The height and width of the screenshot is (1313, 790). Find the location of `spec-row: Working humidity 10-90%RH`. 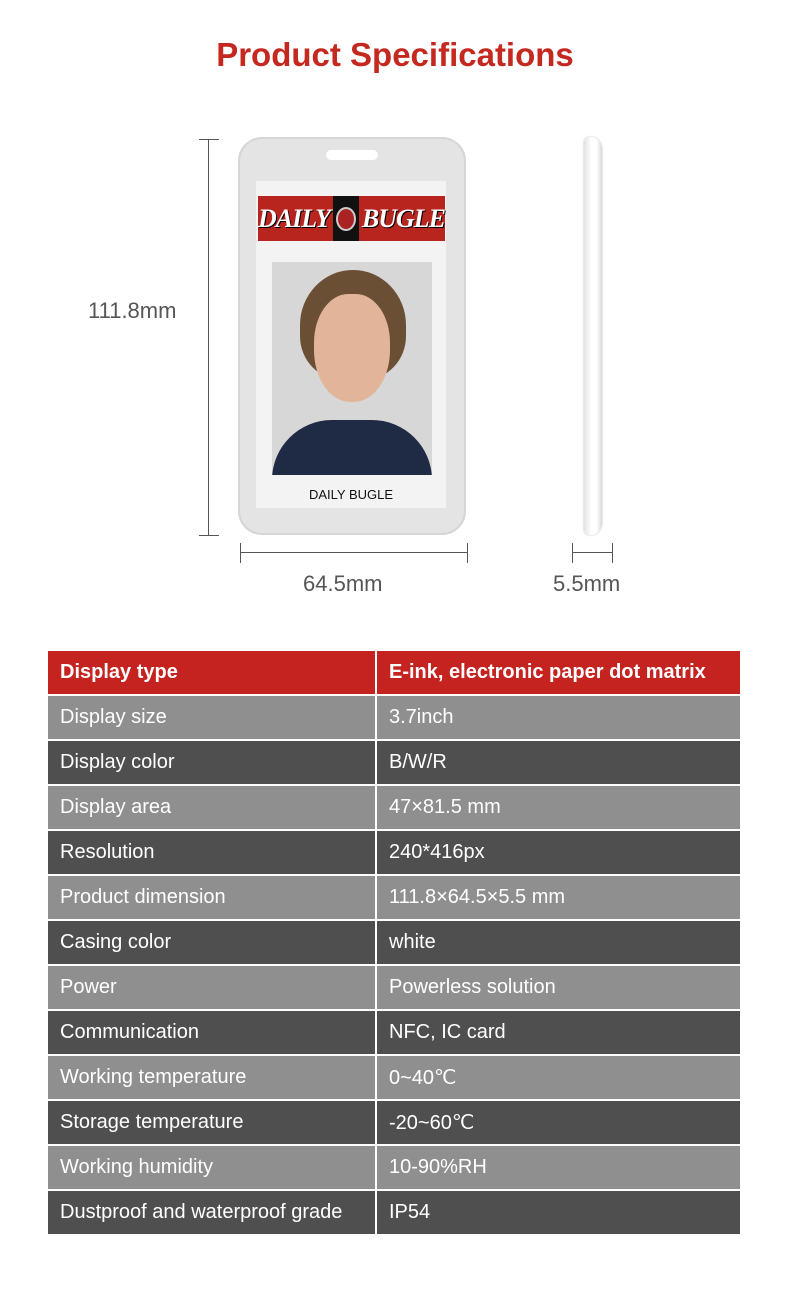

spec-row: Working humidity 10-90%RH is located at coordinates (394, 1167).